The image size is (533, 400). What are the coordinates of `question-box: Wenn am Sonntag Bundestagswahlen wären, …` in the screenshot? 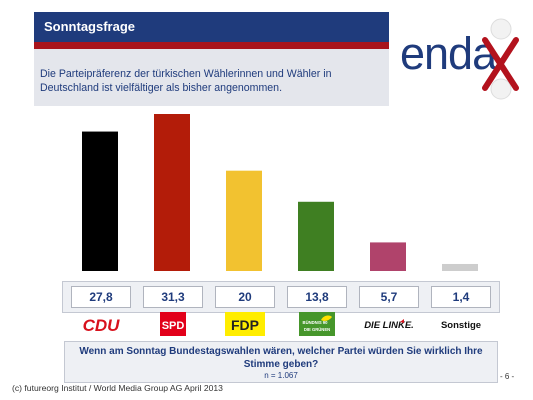 It's located at (281, 362).